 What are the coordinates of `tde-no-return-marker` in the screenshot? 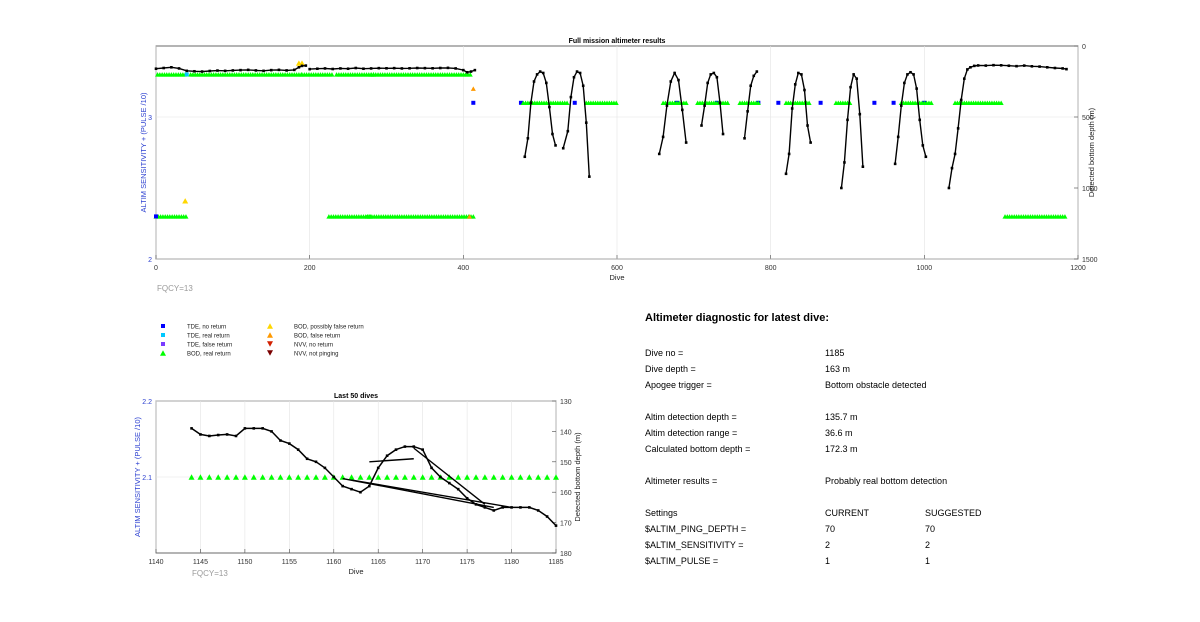 It's located at (893, 102).